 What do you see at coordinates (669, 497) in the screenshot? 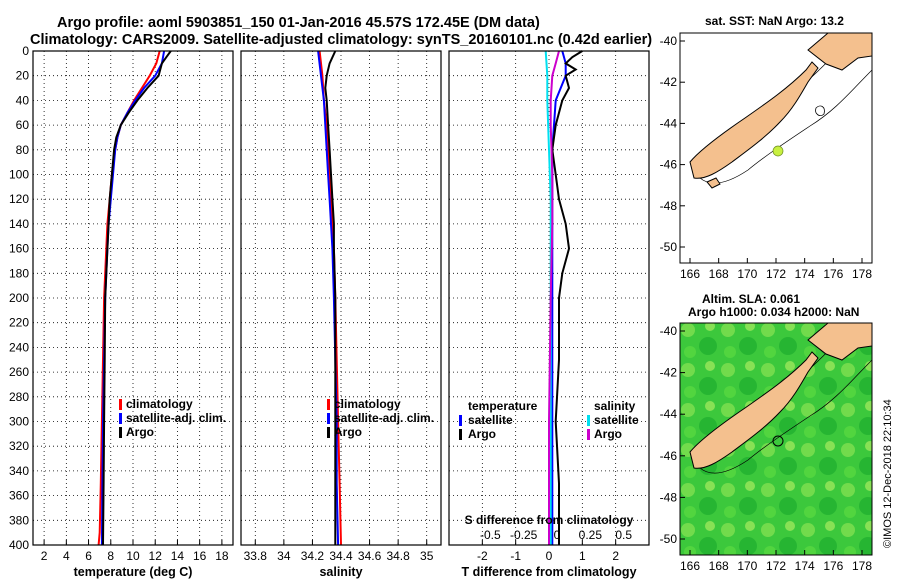
I see `lat-tick-label: -48` at bounding box center [669, 497].